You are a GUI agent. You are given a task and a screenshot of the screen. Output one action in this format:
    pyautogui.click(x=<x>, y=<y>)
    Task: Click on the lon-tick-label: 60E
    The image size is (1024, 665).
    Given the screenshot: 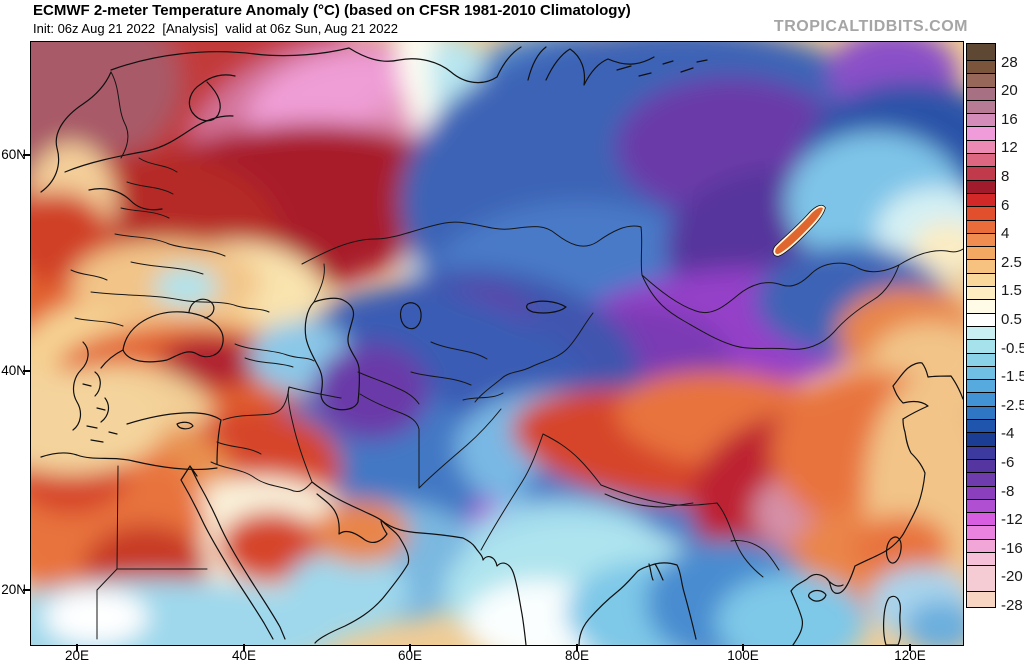 What is the action you would take?
    pyautogui.click(x=410, y=655)
    